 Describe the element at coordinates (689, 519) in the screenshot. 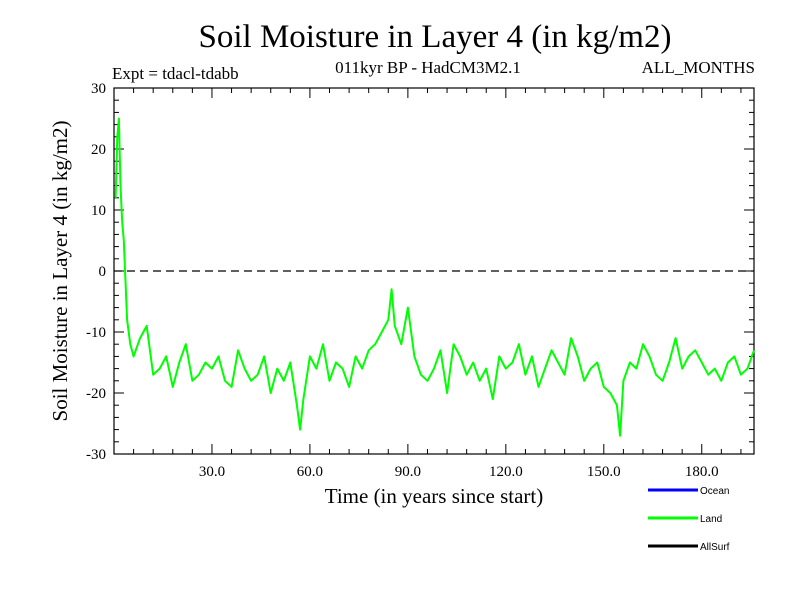

I see `legend: Ocean Land AllSurf` at that location.